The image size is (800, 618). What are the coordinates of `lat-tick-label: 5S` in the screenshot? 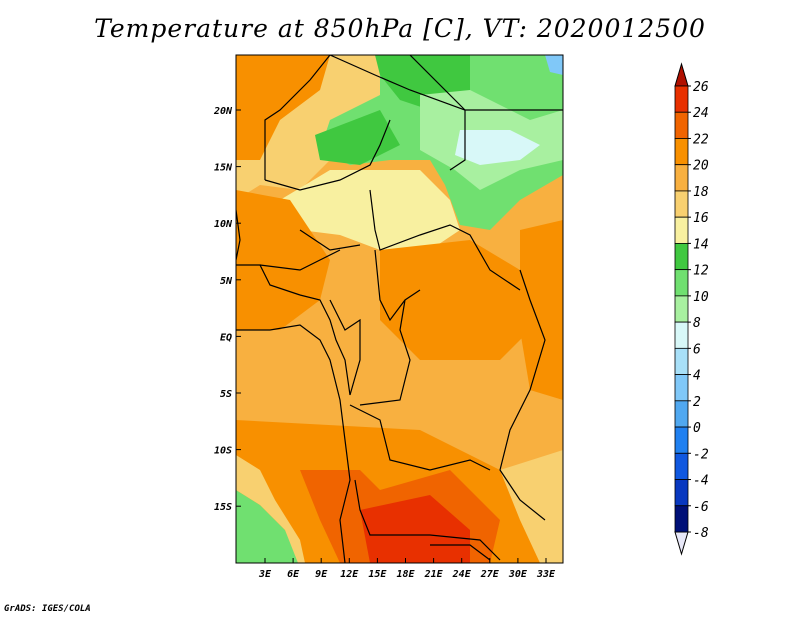 It's located at (226, 394).